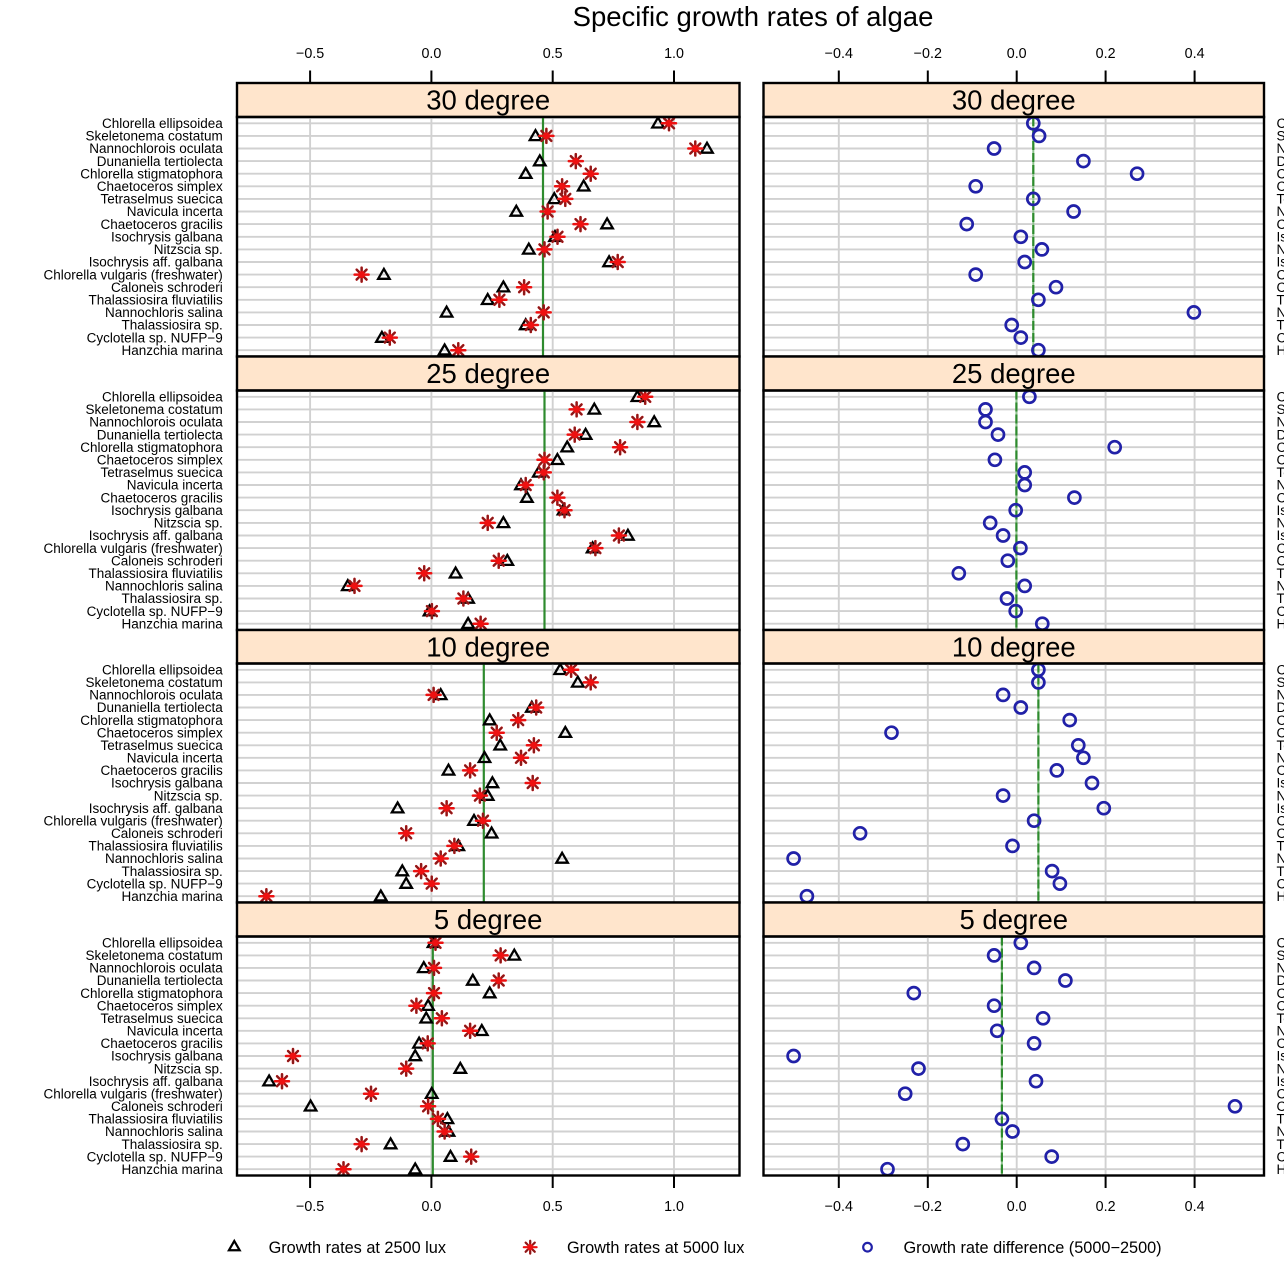 The width and height of the screenshot is (1284, 1284). Describe the element at coordinates (488, 373) in the screenshot. I see `svg-text: 25 degree` at that location.